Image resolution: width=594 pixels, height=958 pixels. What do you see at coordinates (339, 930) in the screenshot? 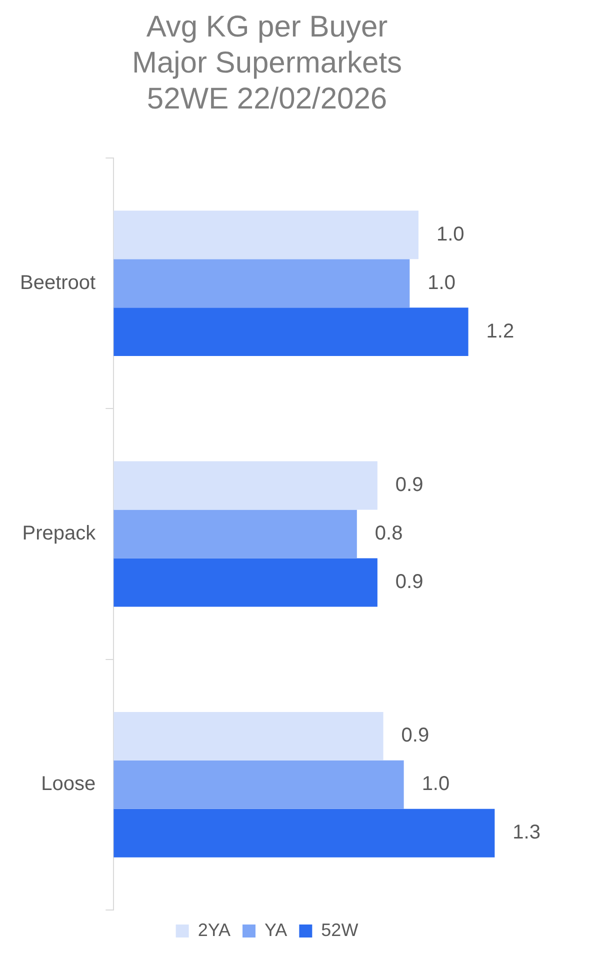
I see `legend-label: 52W` at bounding box center [339, 930].